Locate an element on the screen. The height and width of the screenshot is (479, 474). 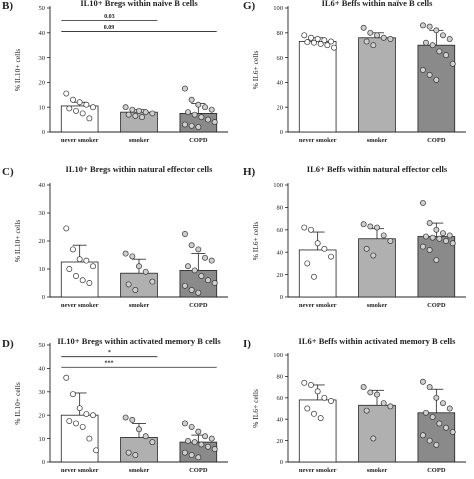
x-tick-label: smoker is located at coordinates (377, 140).